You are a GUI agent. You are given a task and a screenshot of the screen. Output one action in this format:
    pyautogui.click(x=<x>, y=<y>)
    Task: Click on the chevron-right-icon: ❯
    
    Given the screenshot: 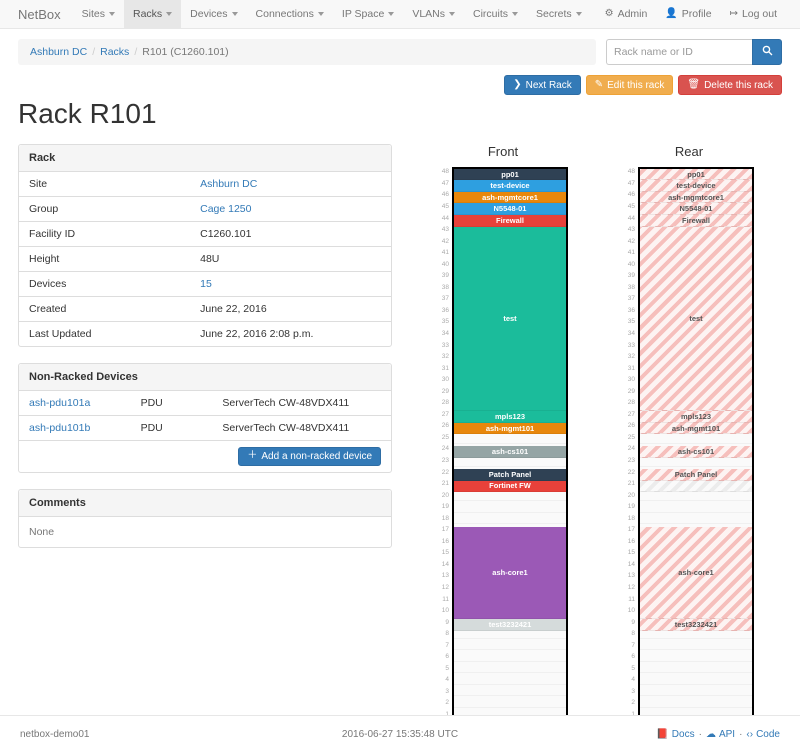 What is the action you would take?
    pyautogui.click(x=517, y=84)
    